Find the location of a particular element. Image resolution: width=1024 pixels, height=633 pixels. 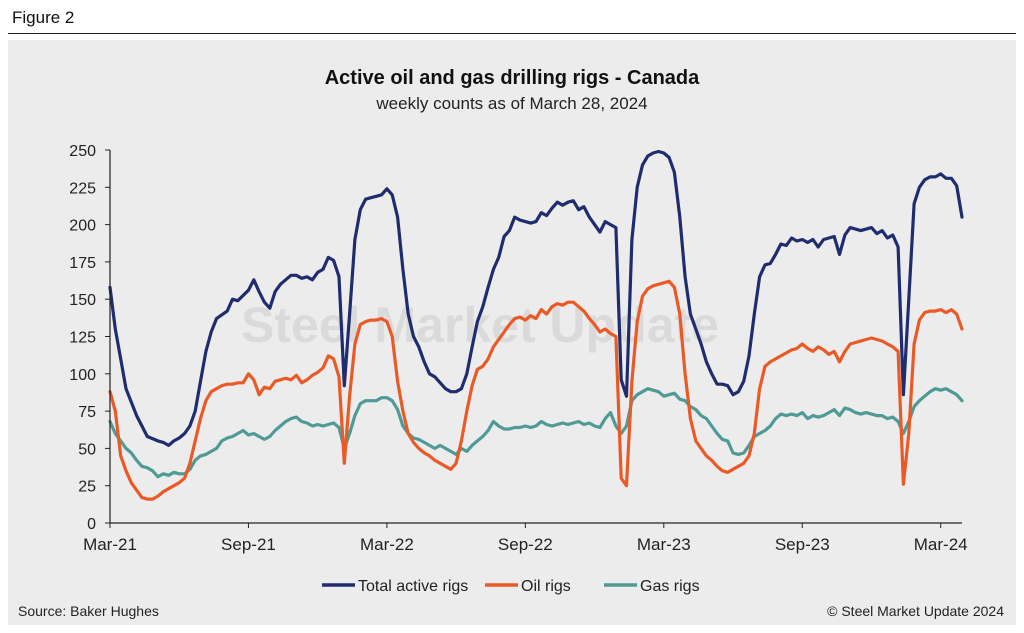

y-tick-label: 125 is located at coordinates (82, 338).